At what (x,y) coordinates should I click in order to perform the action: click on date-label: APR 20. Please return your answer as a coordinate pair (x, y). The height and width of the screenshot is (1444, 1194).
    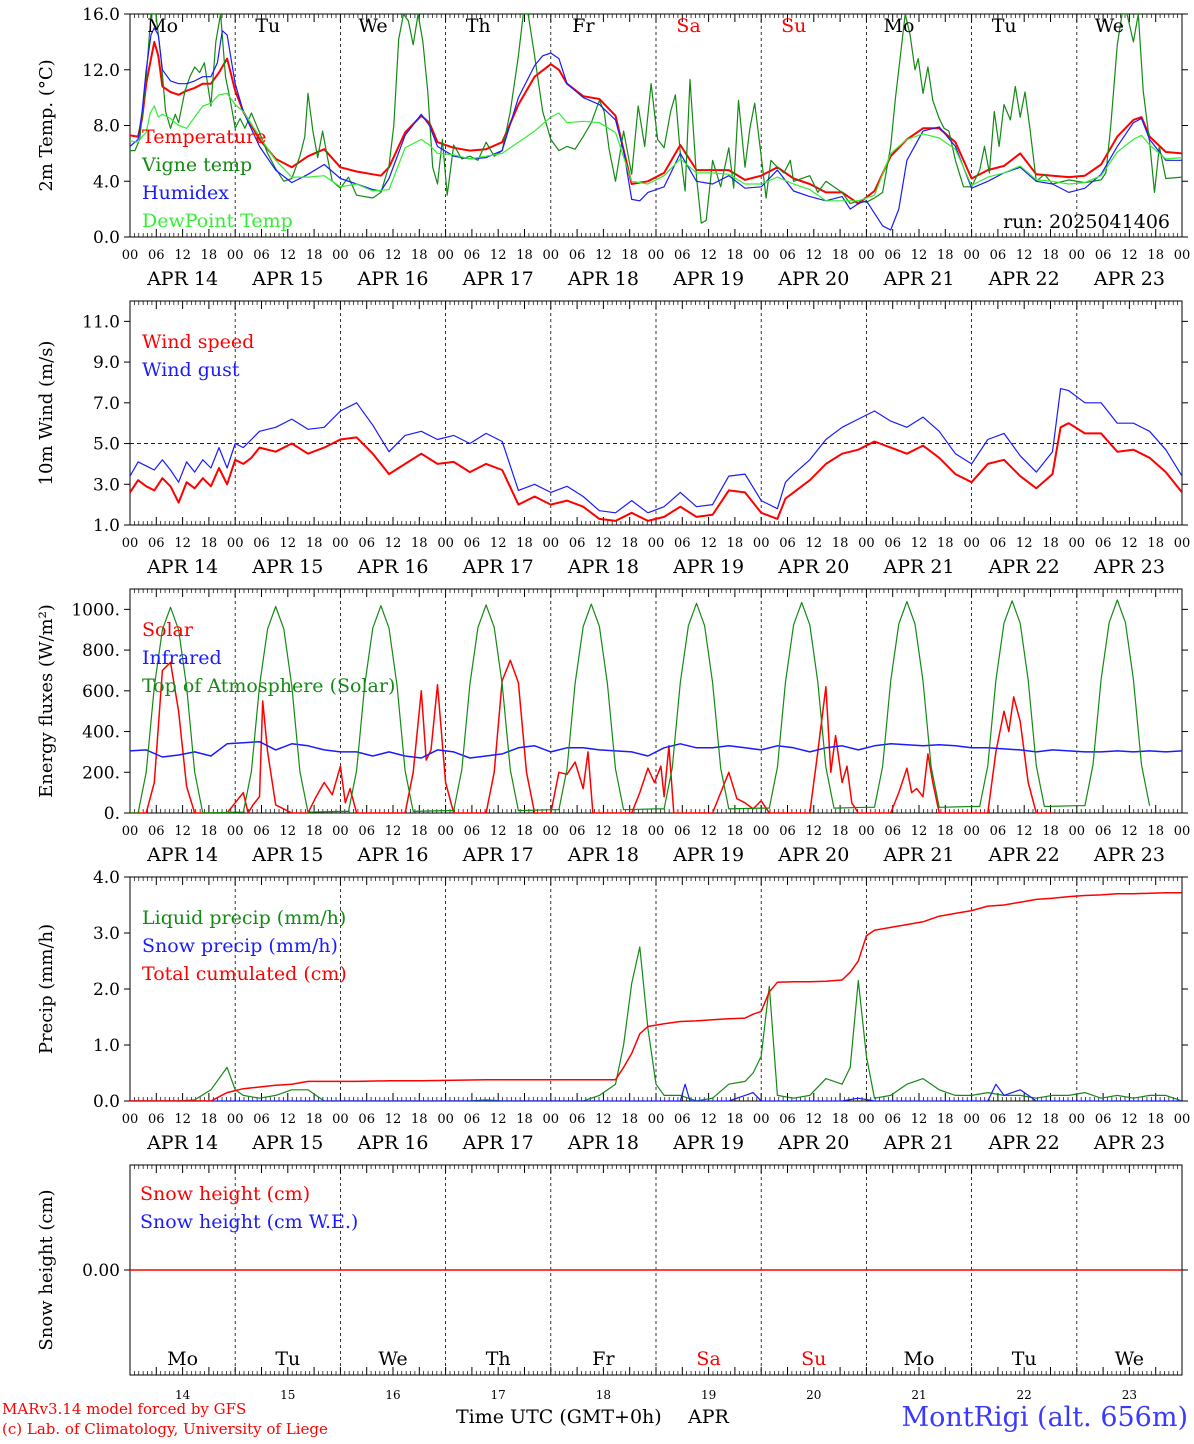
    Looking at the image, I should click on (813, 567).